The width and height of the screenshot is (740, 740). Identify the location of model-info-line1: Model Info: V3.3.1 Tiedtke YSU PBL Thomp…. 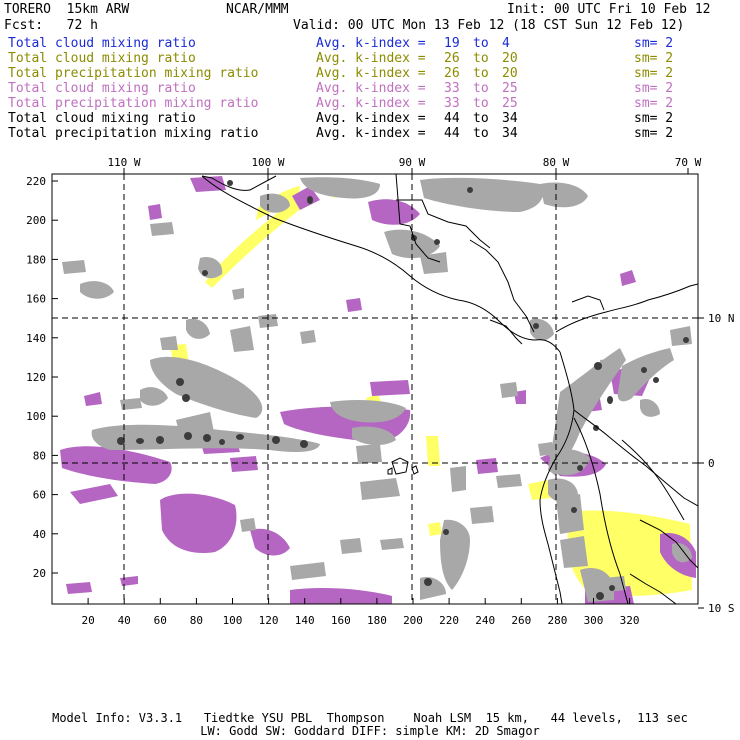
(370, 718).